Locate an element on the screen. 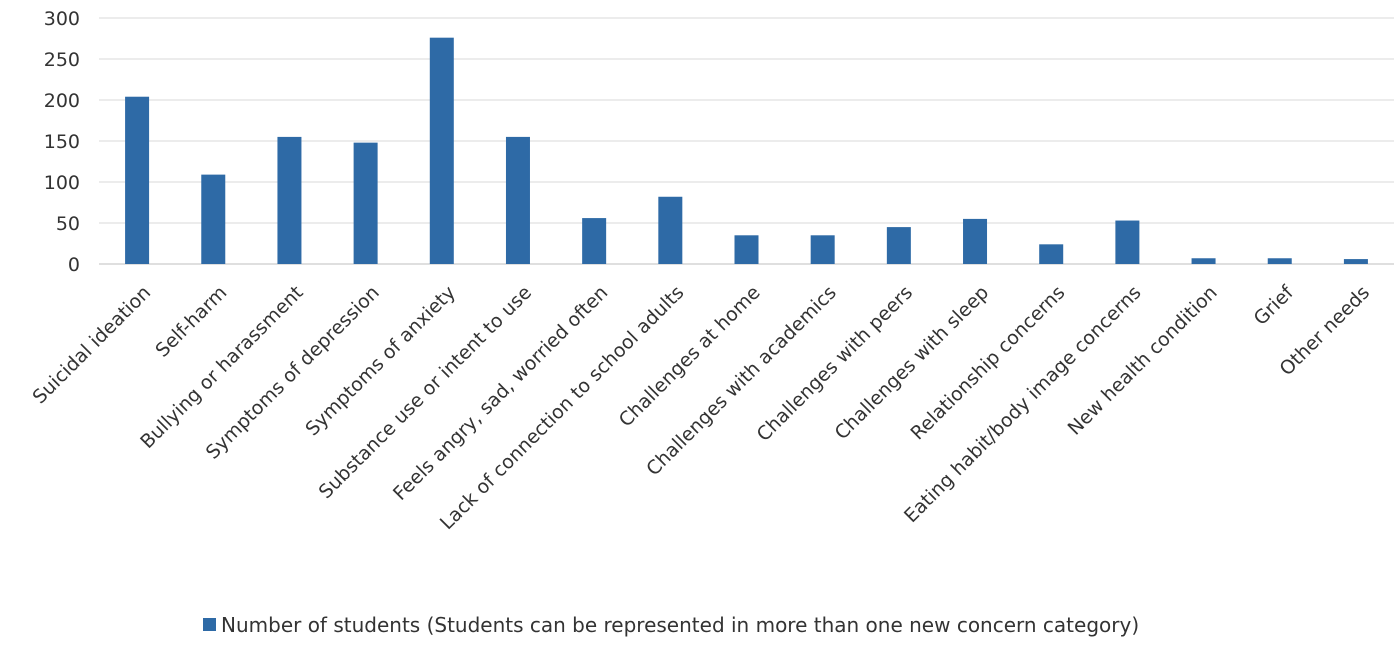 The height and width of the screenshot is (645, 1394). x-tick-label: Self-harm is located at coordinates (191, 322).